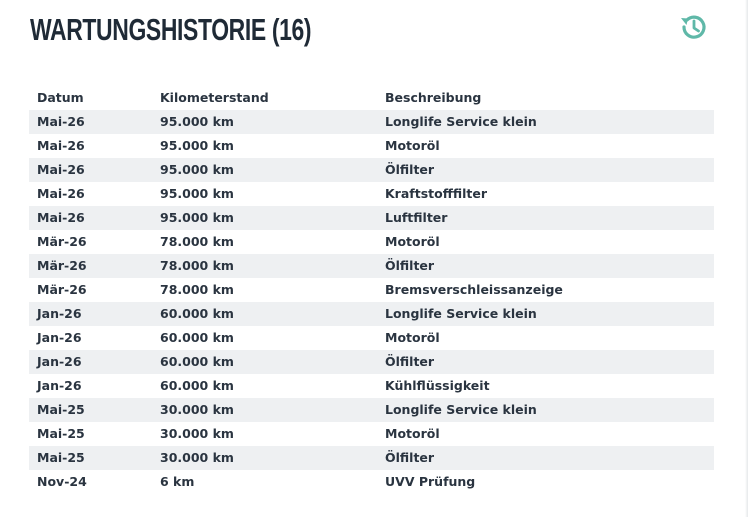 This screenshot has width=748, height=517. What do you see at coordinates (371, 386) in the screenshot?
I see `table-row: Jan-26 60.000 km Kühlflüssigkeit` at bounding box center [371, 386].